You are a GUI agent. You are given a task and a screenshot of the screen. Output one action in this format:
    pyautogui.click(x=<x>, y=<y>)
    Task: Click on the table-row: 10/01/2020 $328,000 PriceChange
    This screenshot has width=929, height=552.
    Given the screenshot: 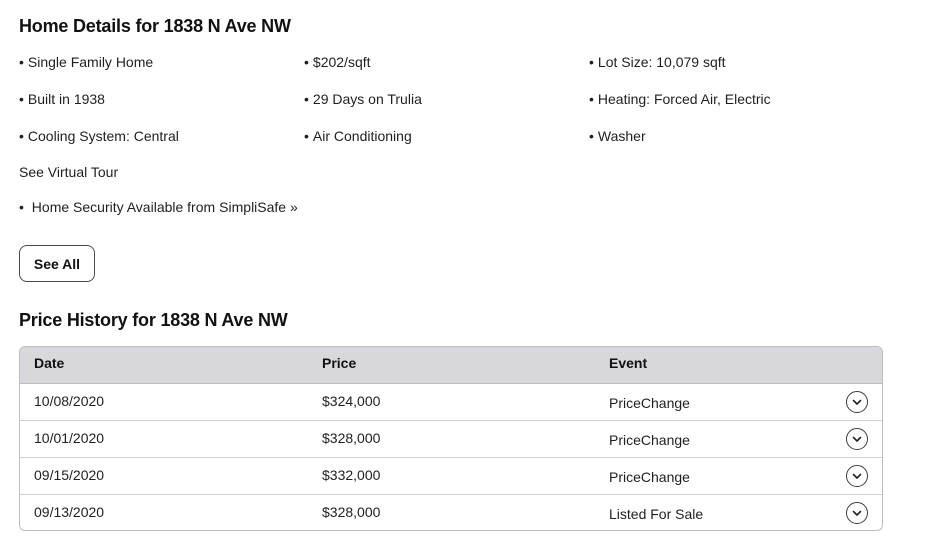 What is the action you would take?
    pyautogui.click(x=451, y=439)
    